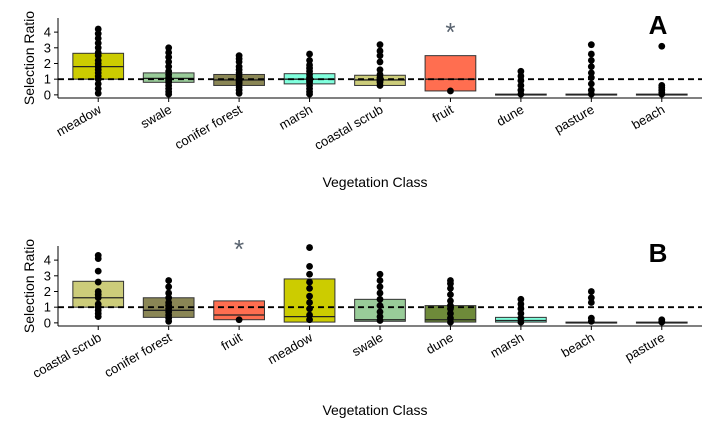 This screenshot has height=436, width=721. What do you see at coordinates (349, 127) in the screenshot?
I see `x-tick-label: coastal scrub` at bounding box center [349, 127].